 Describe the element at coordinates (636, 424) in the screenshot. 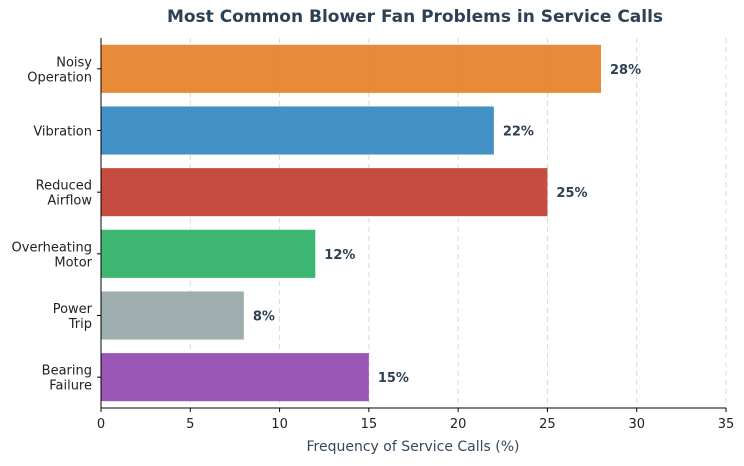

I see `x-tick-label: 30` at that location.